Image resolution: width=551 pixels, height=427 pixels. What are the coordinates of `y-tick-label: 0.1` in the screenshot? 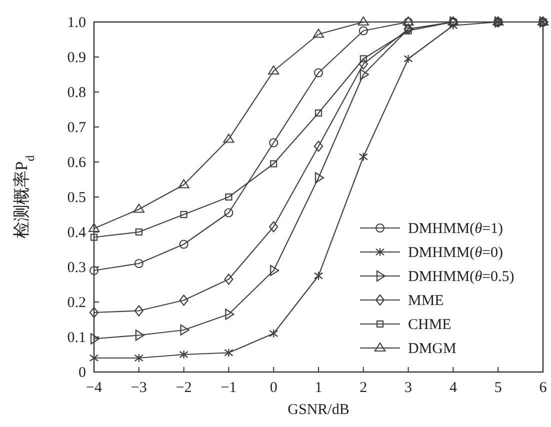 It's located at (76, 338).